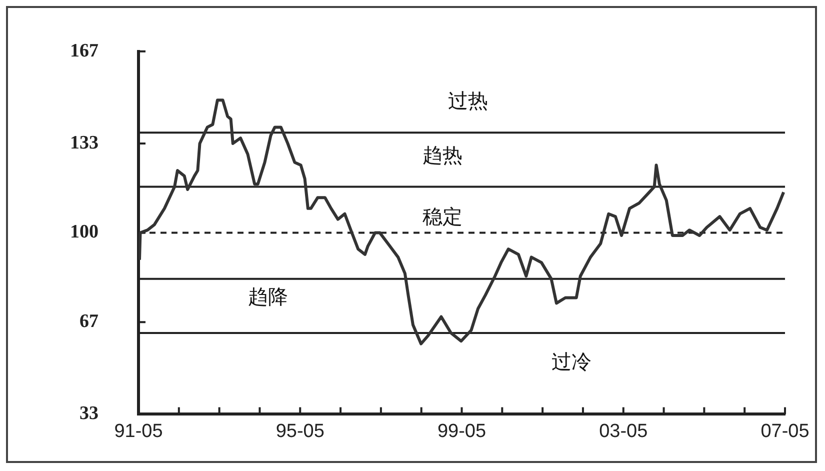 The height and width of the screenshot is (471, 825). I want to click on x-tick-label: 91-05, so click(138, 431).